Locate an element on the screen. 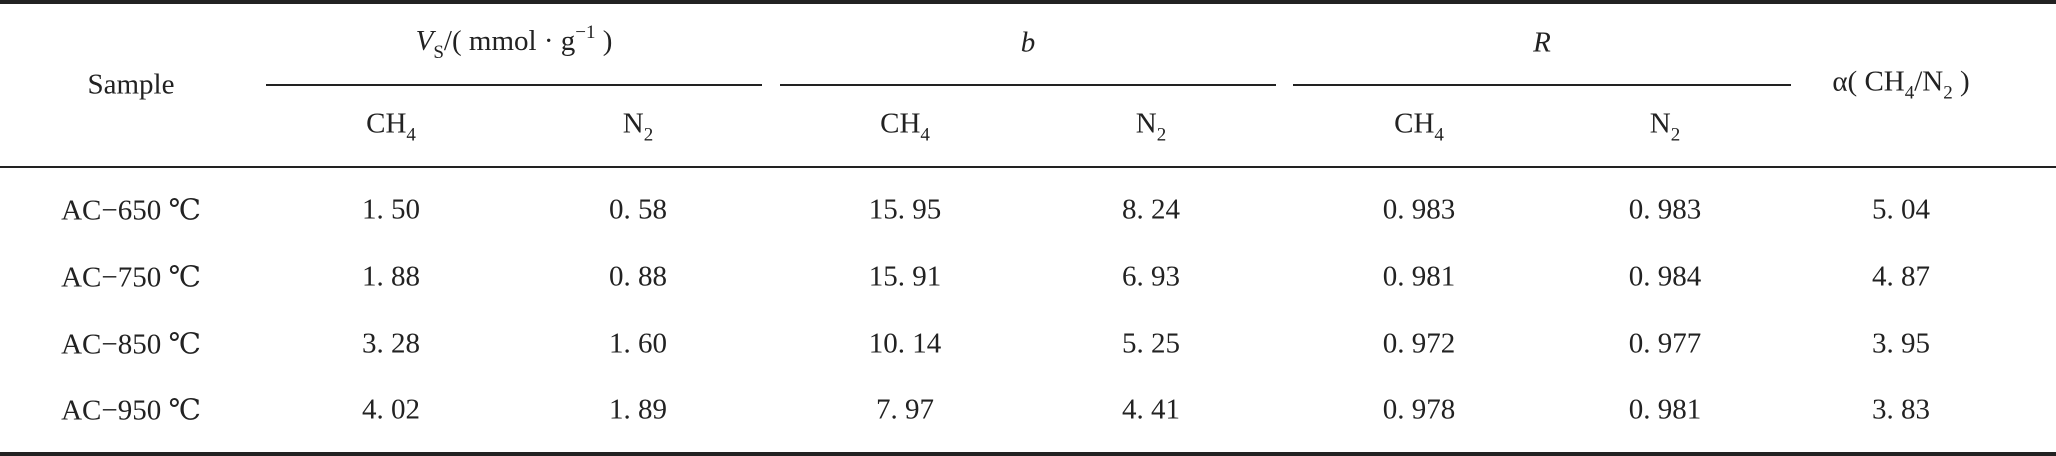 The width and height of the screenshot is (2056, 456). text-part: 15. 95 is located at coordinates (905, 209).